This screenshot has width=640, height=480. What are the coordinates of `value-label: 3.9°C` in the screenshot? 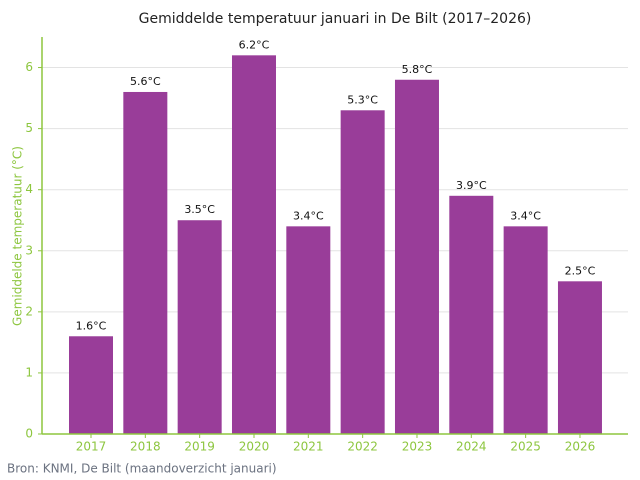 It's located at (471, 185).